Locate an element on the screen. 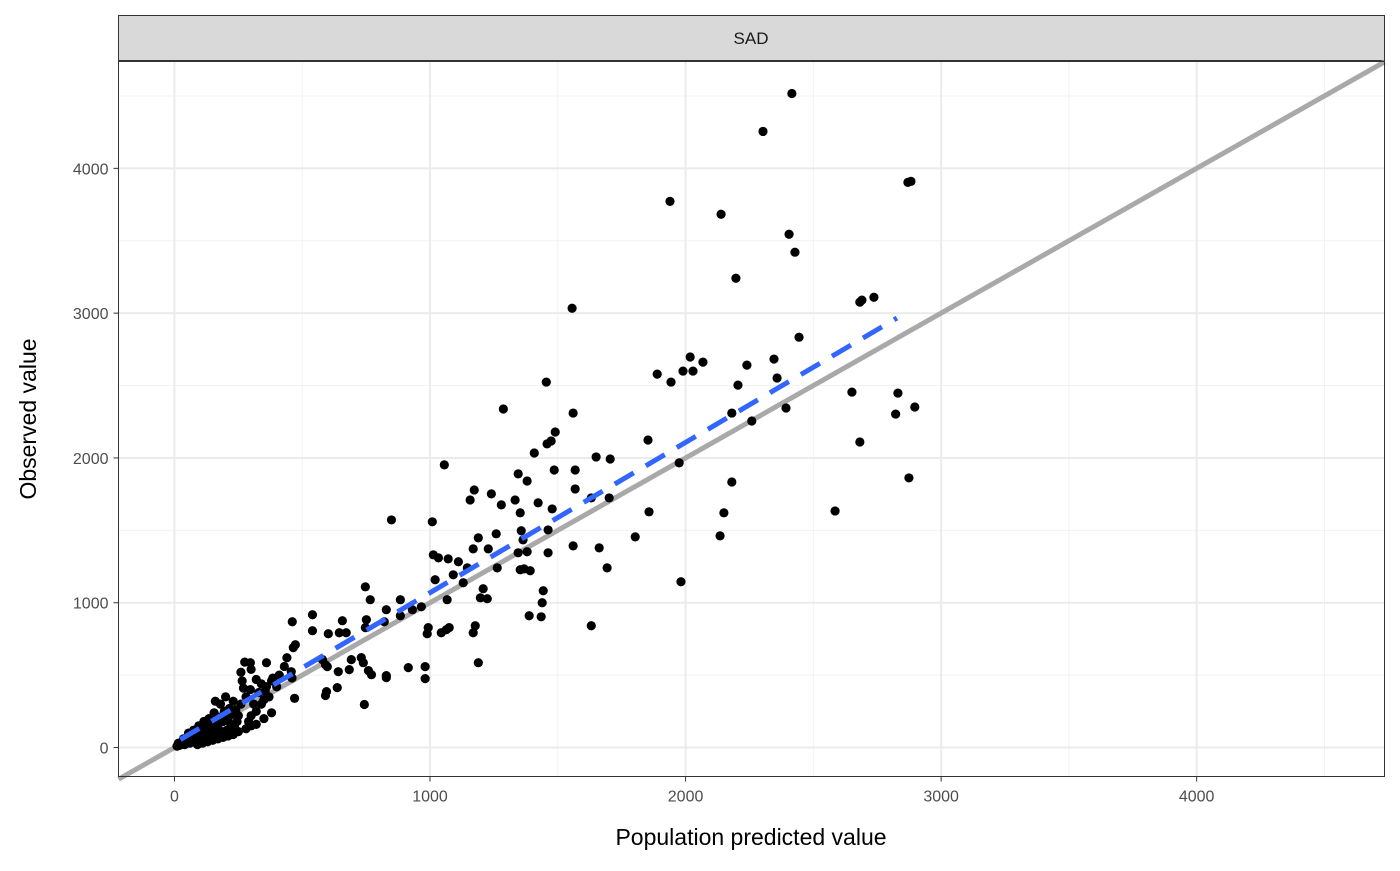 Image resolution: width=1400 pixels, height=871 pixels. x-tick-label: 4000 is located at coordinates (1197, 797).